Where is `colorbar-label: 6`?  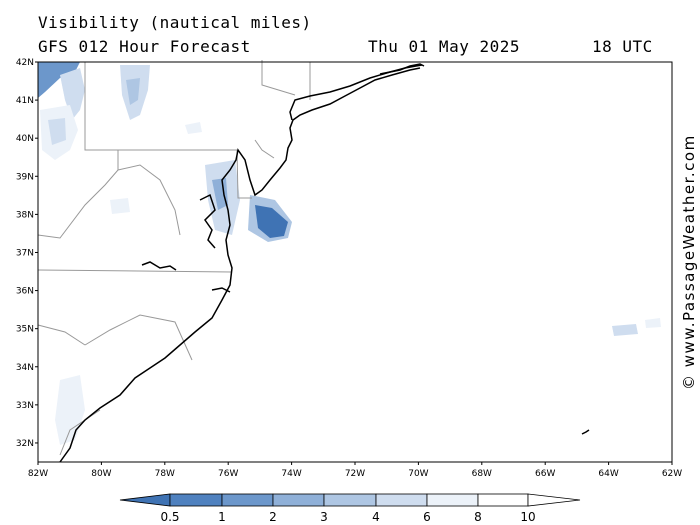 colorbar-label: 6 is located at coordinates (427, 517).